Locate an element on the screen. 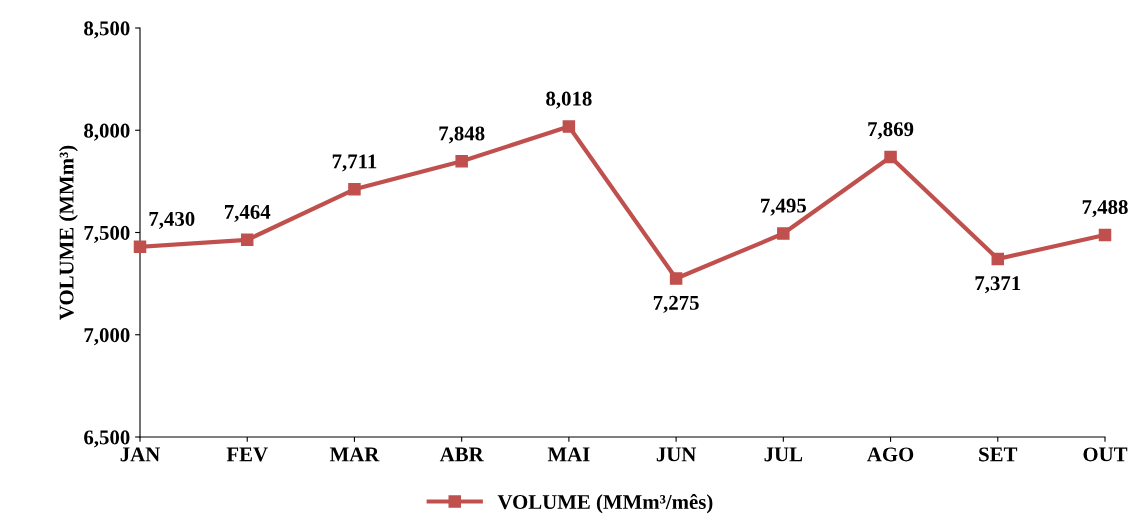  data-label: 7,464 is located at coordinates (247, 213).